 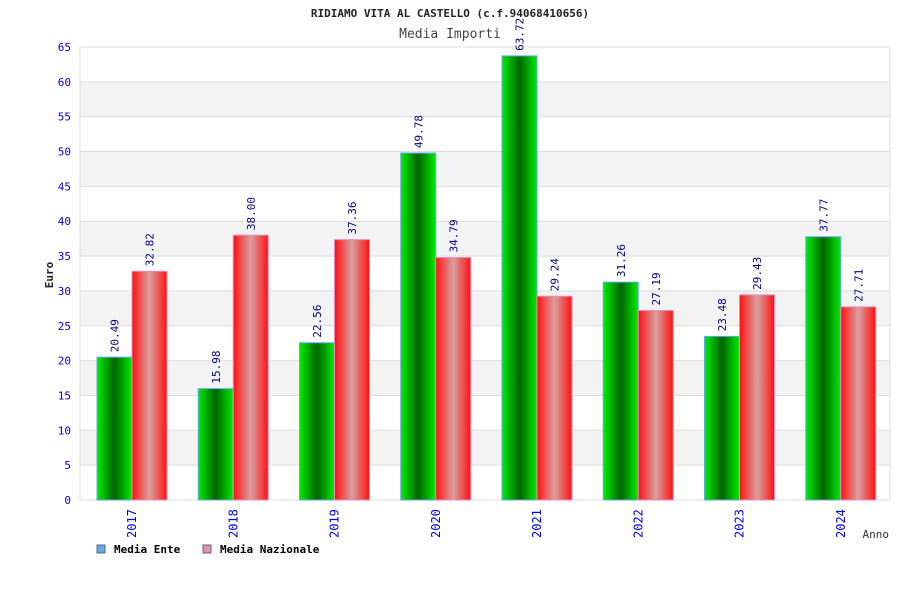 I want to click on x-tick-label: 2024, so click(x=841, y=523).